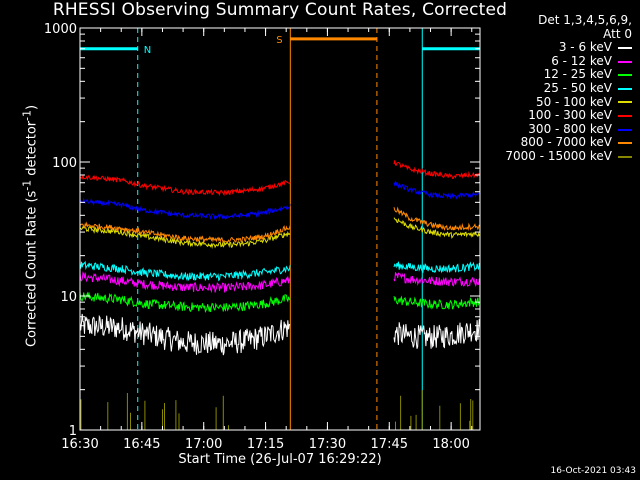  What do you see at coordinates (450, 444) in the screenshot?
I see `x-tick-label: 18:00` at bounding box center [450, 444].